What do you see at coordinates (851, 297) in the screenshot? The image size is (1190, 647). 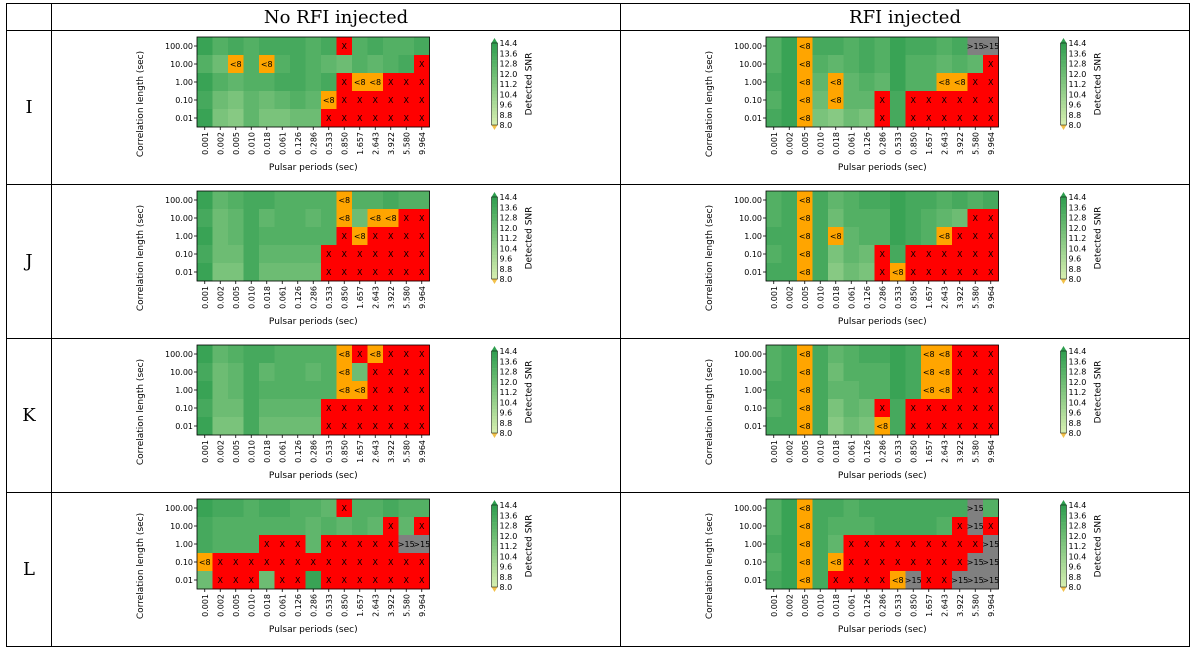 I see `x-tick-label: 0.061` at bounding box center [851, 297].